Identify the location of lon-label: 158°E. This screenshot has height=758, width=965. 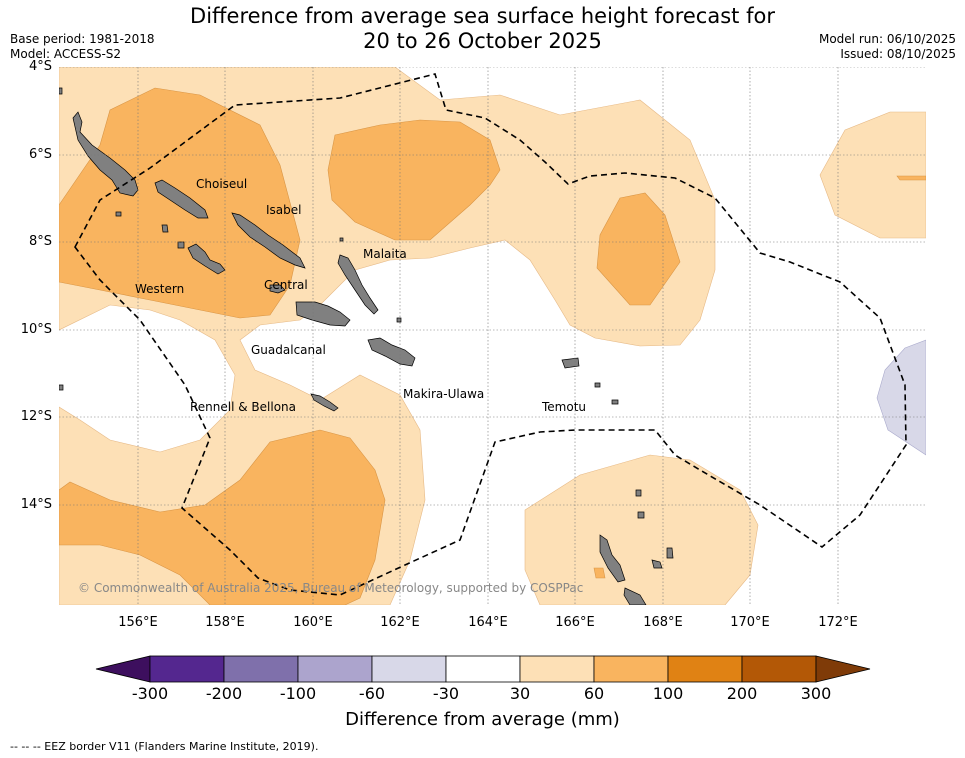
(225, 622).